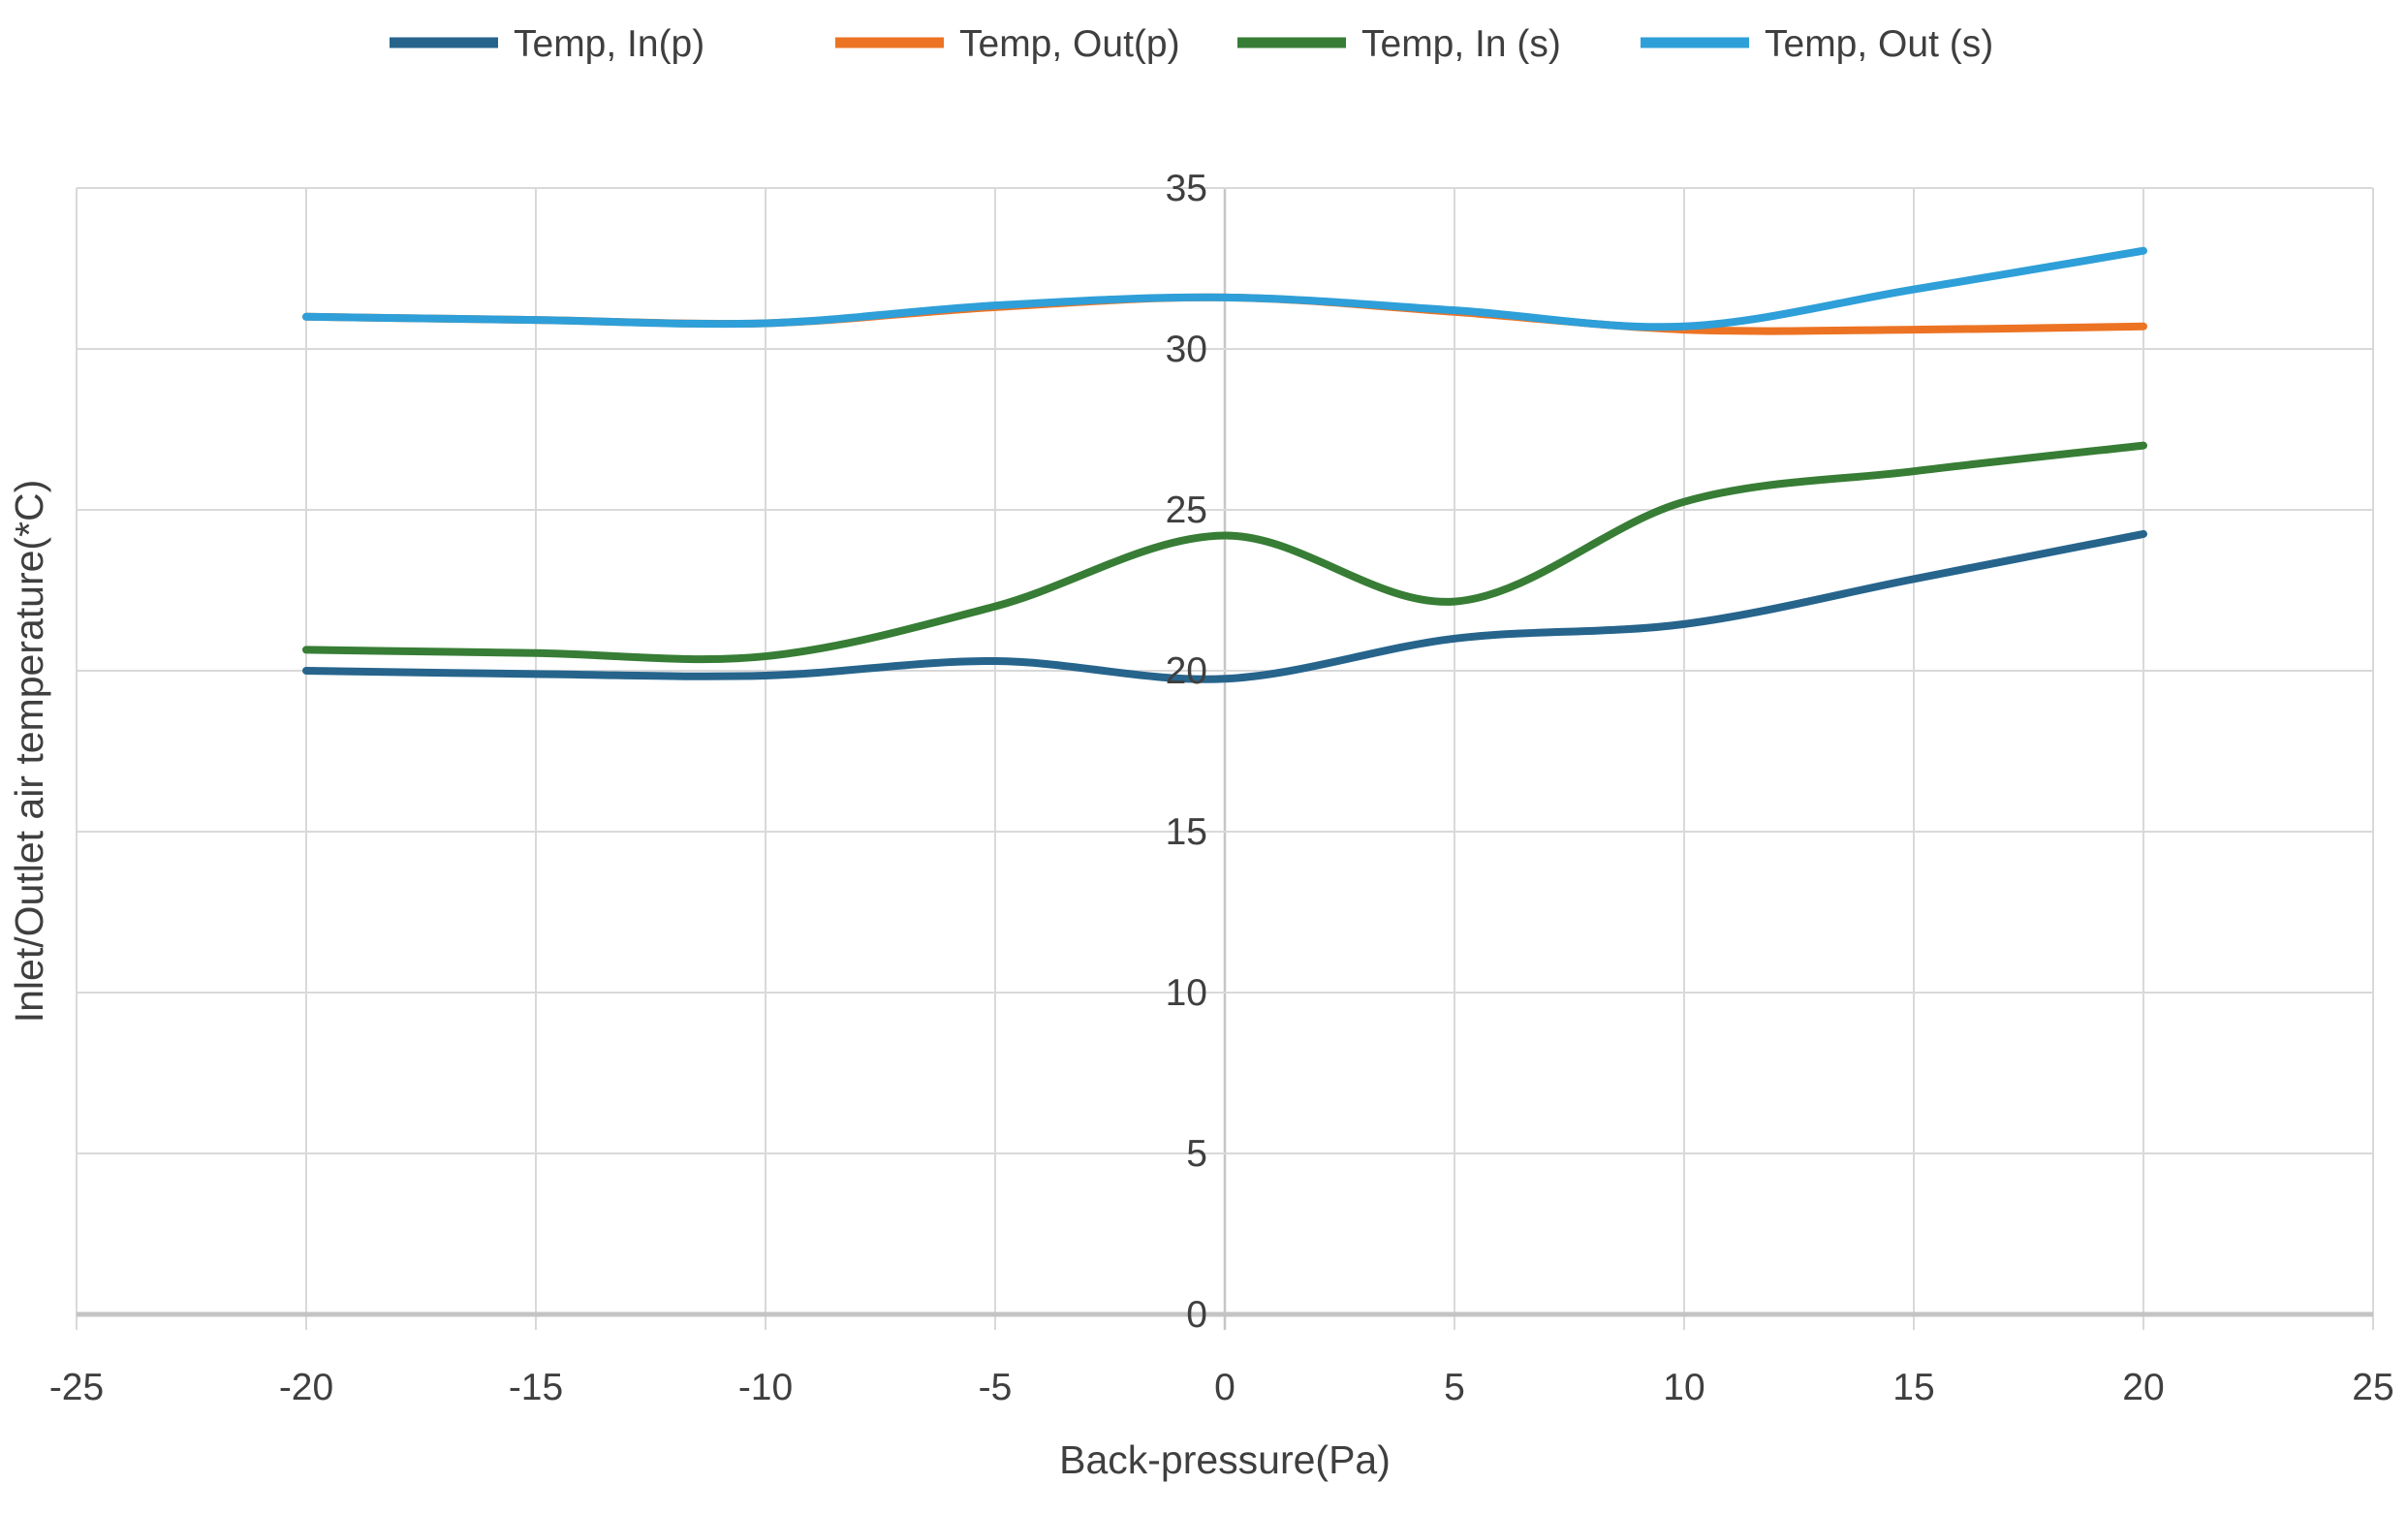 The image size is (2408, 1515). I want to click on x-tick-label: -5, so click(996, 1387).